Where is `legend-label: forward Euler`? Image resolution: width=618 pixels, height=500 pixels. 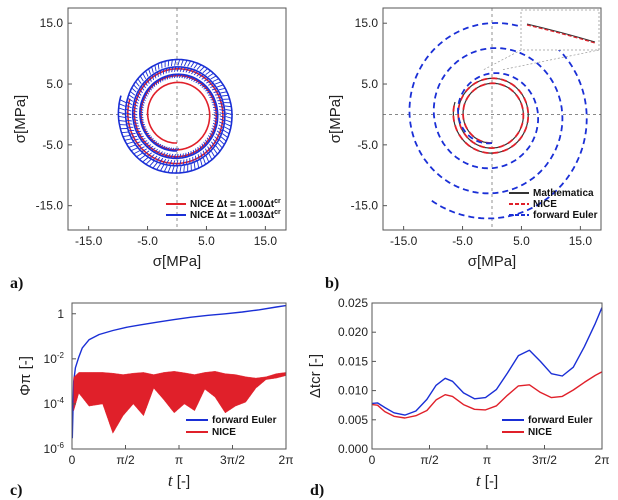
legend-label: forward Euler is located at coordinates (244, 420).